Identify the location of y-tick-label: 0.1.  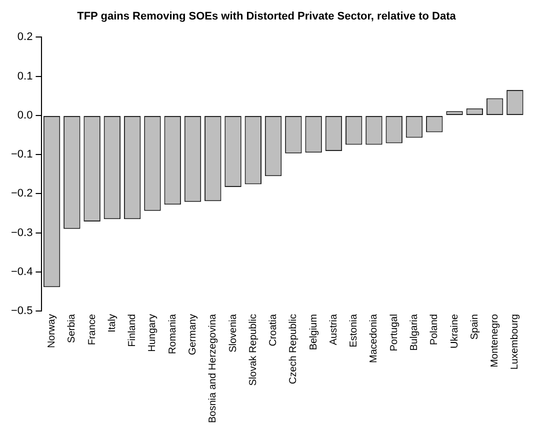
(25, 76).